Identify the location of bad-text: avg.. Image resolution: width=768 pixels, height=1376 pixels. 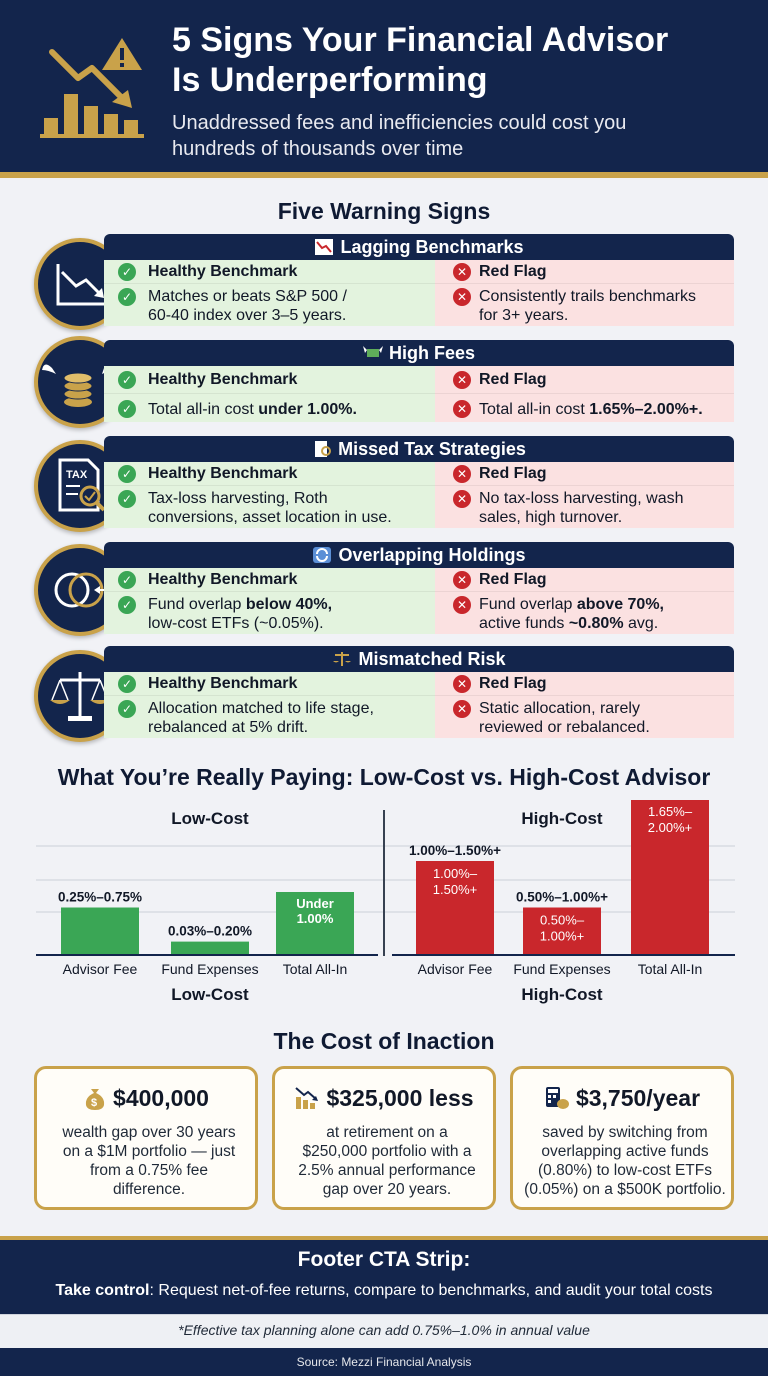
(641, 623).